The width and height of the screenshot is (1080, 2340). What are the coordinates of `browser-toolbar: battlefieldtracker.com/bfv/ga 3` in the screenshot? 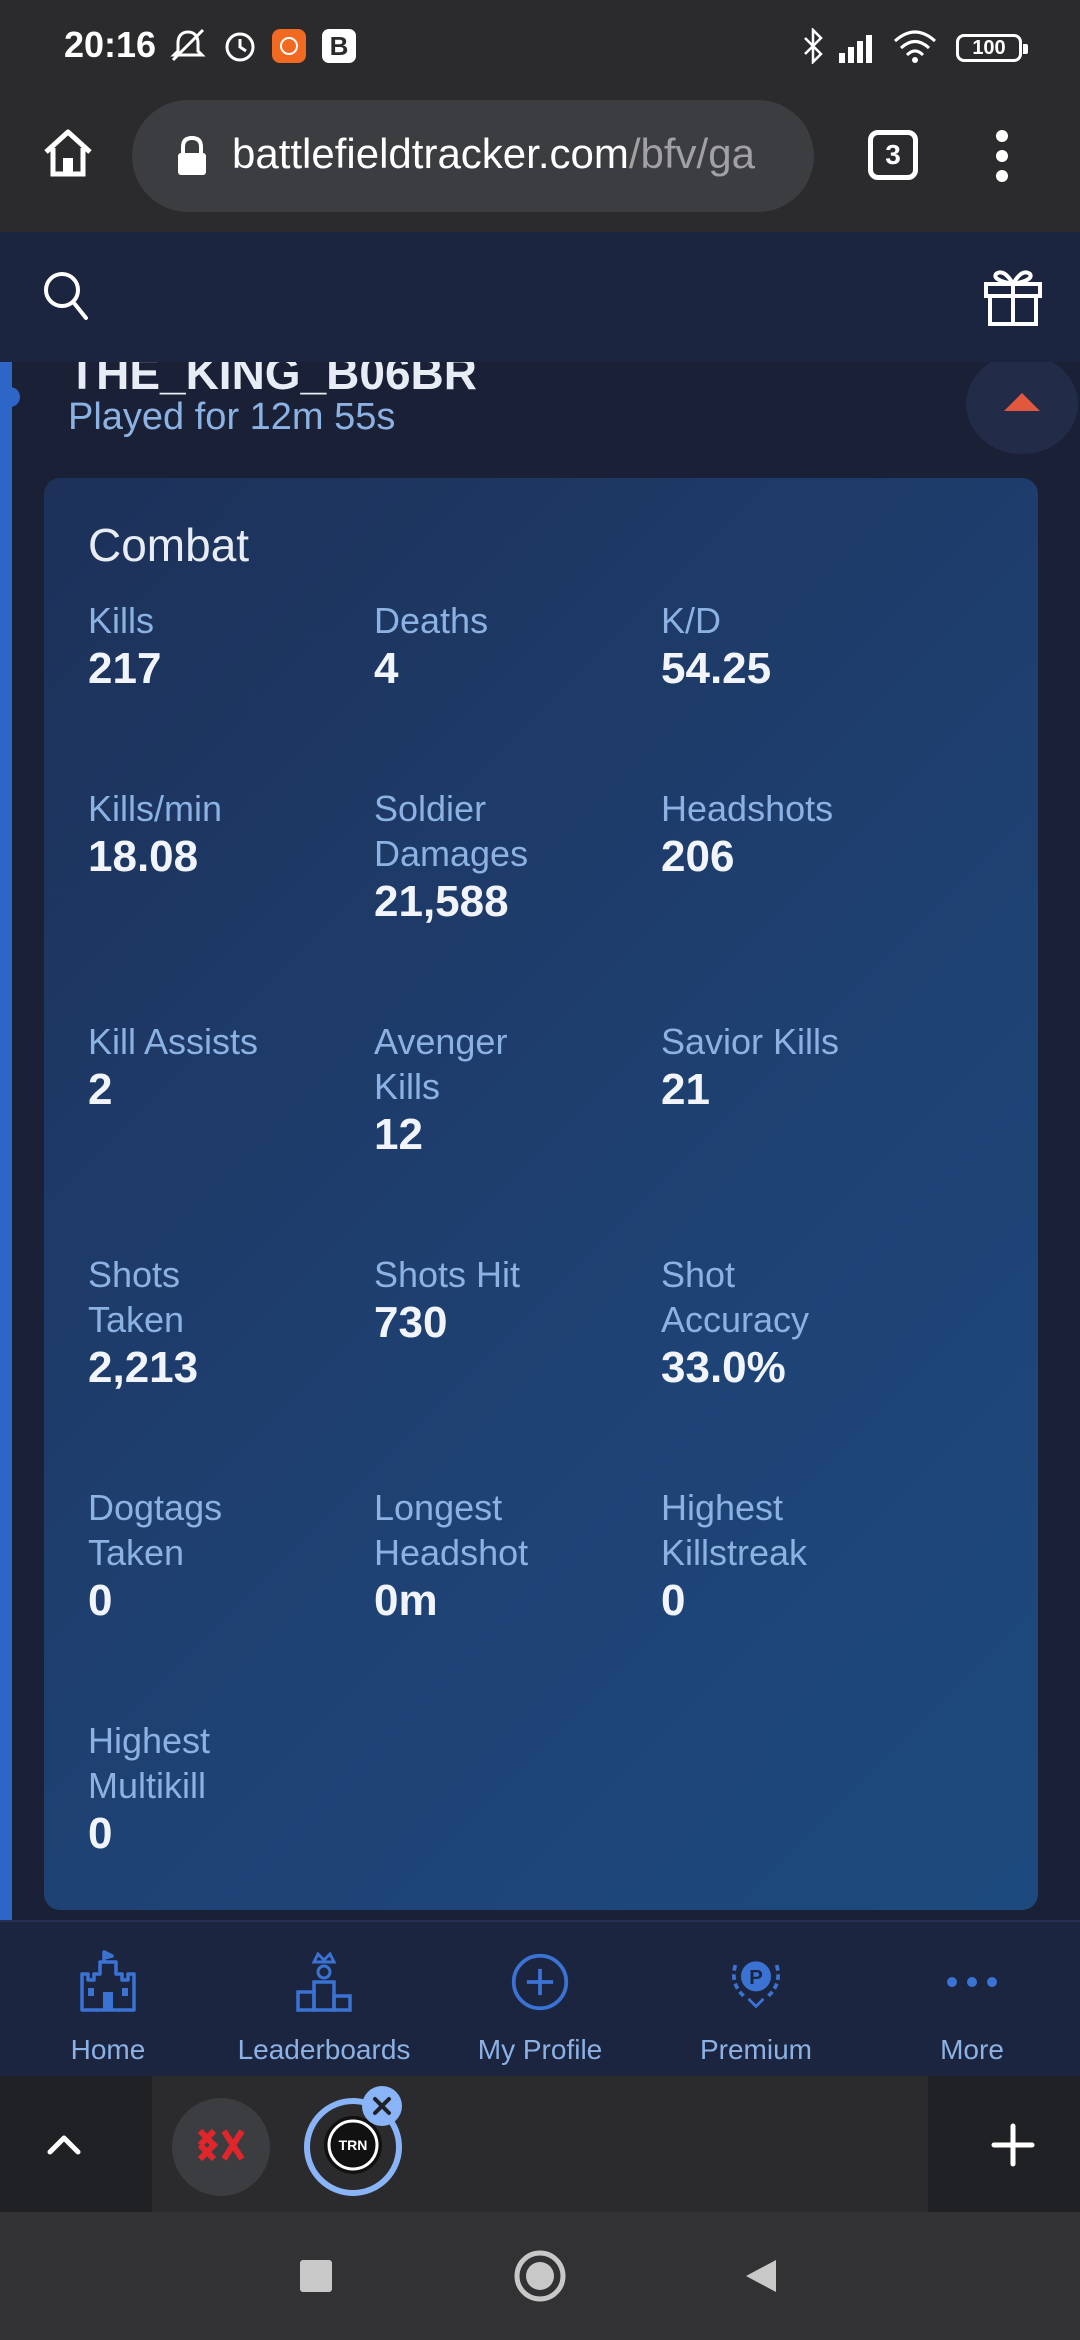 It's located at (540, 164).